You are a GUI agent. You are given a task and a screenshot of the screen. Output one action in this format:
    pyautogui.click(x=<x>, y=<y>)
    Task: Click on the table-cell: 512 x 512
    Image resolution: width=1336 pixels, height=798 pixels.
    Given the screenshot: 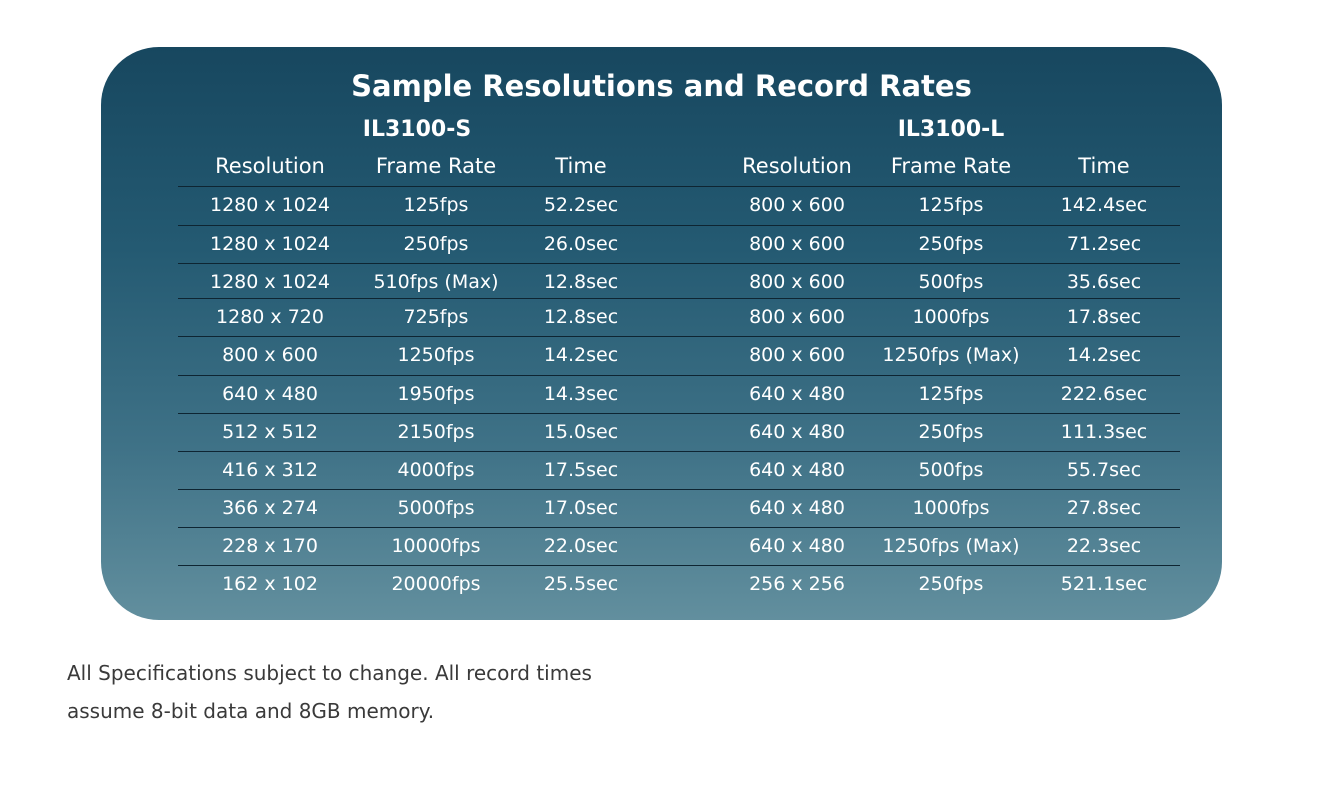 What is the action you would take?
    pyautogui.click(x=270, y=432)
    